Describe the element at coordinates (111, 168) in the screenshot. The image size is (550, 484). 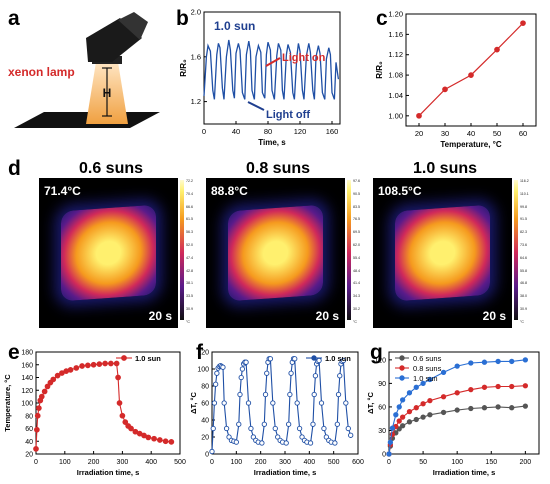
I see `thermal-title-0: 0.6 suns` at that location.